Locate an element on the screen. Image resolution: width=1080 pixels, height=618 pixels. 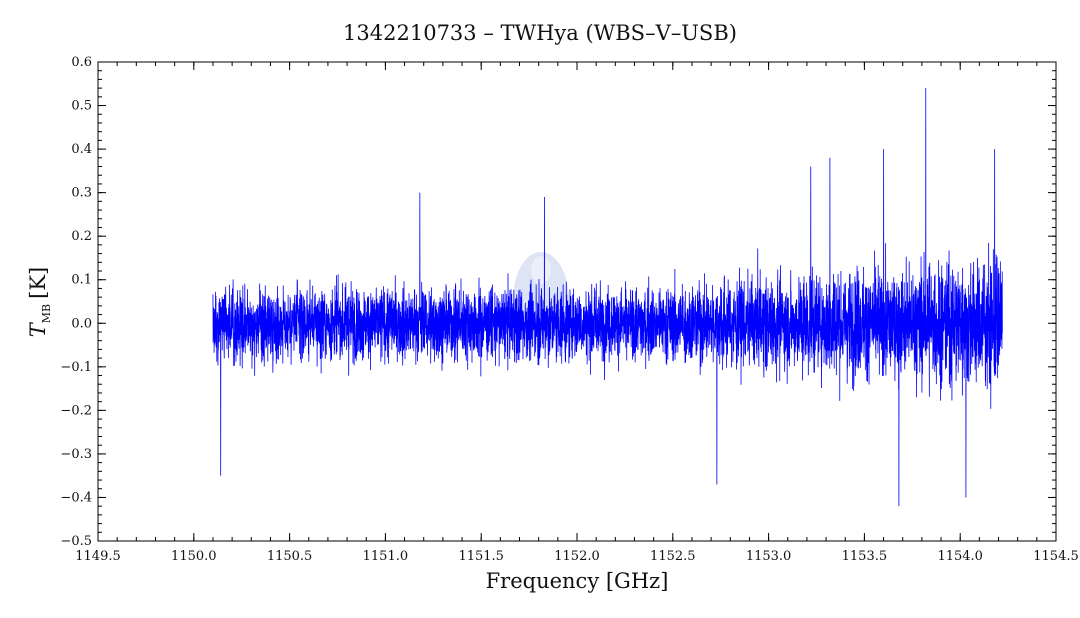
y-tick-label: 0.3 is located at coordinates (81, 193).